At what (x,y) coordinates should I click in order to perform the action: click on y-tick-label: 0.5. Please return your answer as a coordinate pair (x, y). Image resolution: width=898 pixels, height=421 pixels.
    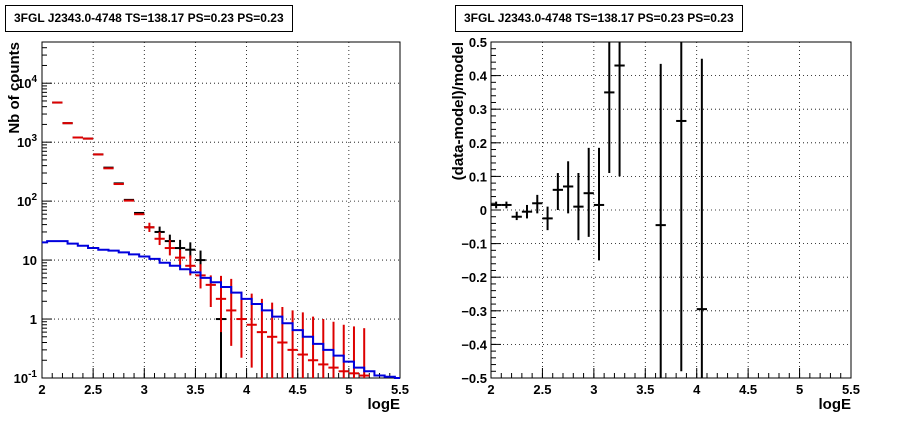
    Looking at the image, I should click on (478, 42).